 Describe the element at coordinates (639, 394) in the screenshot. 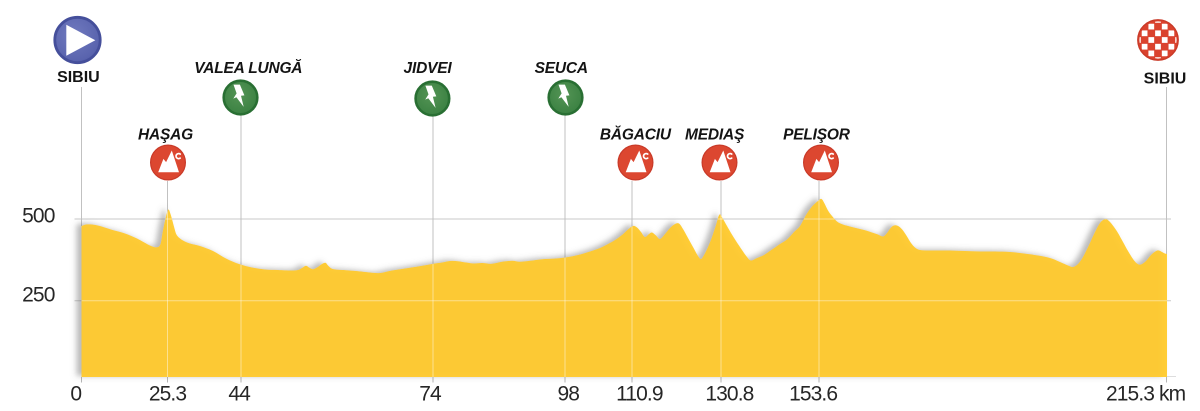

I see `svg-text: 110.9` at that location.